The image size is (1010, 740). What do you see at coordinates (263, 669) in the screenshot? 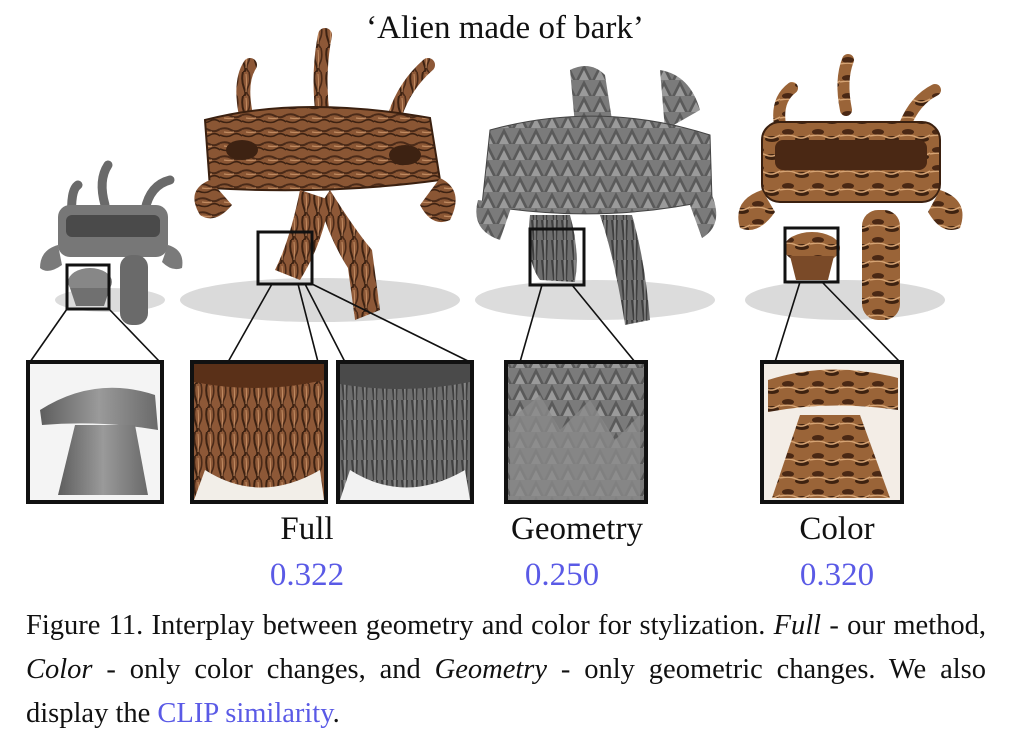
I see `caption-text-3: - only color changes, and` at bounding box center [263, 669].